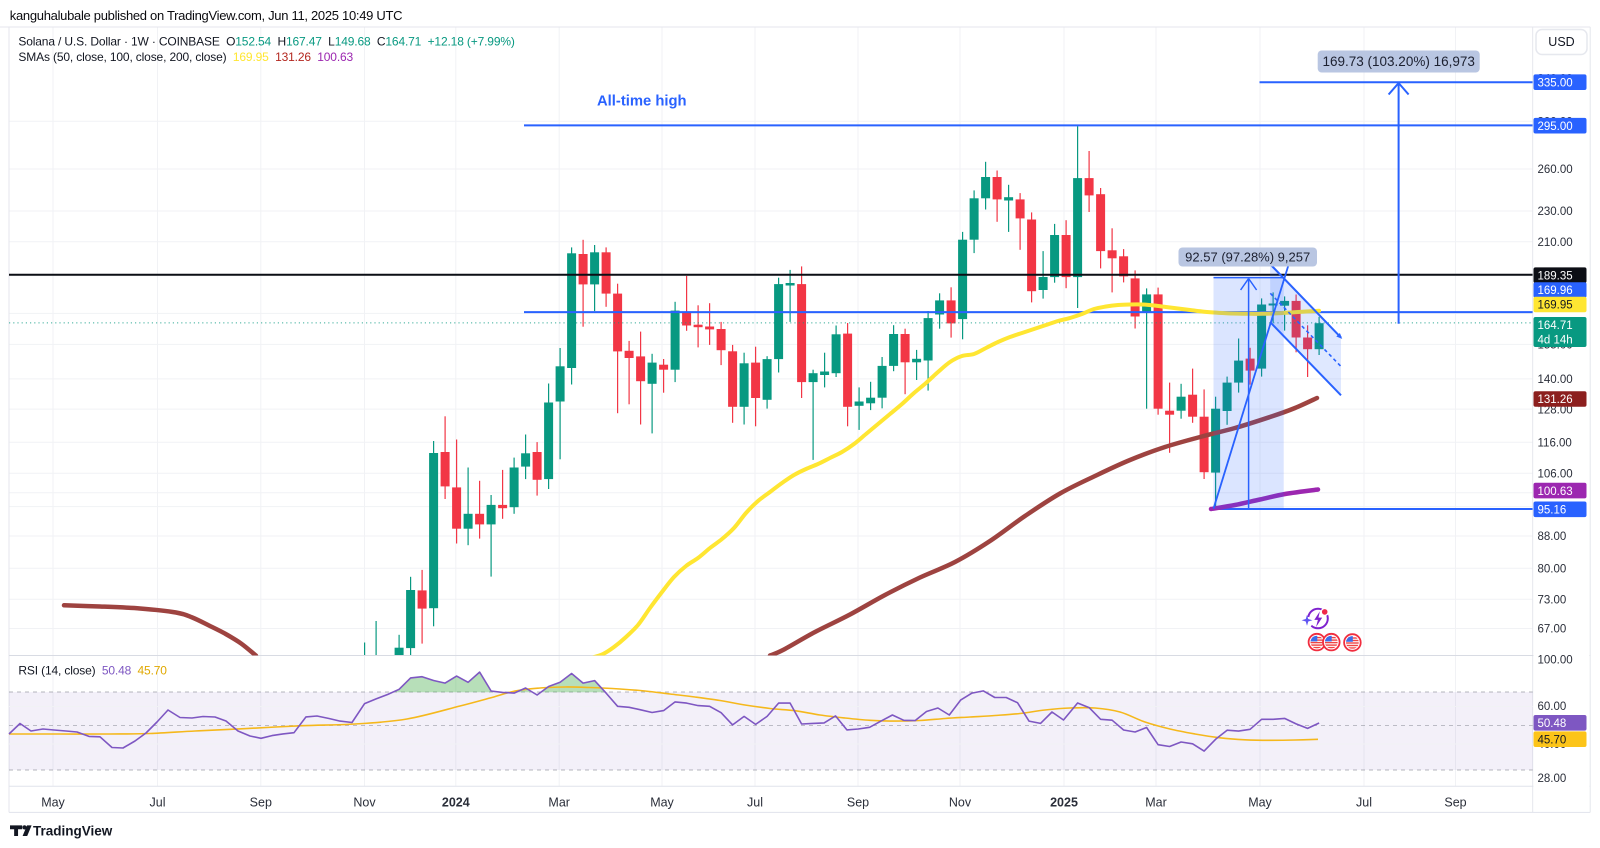  Describe the element at coordinates (1552, 601) in the screenshot. I see `svg-text: 73.00` at that location.